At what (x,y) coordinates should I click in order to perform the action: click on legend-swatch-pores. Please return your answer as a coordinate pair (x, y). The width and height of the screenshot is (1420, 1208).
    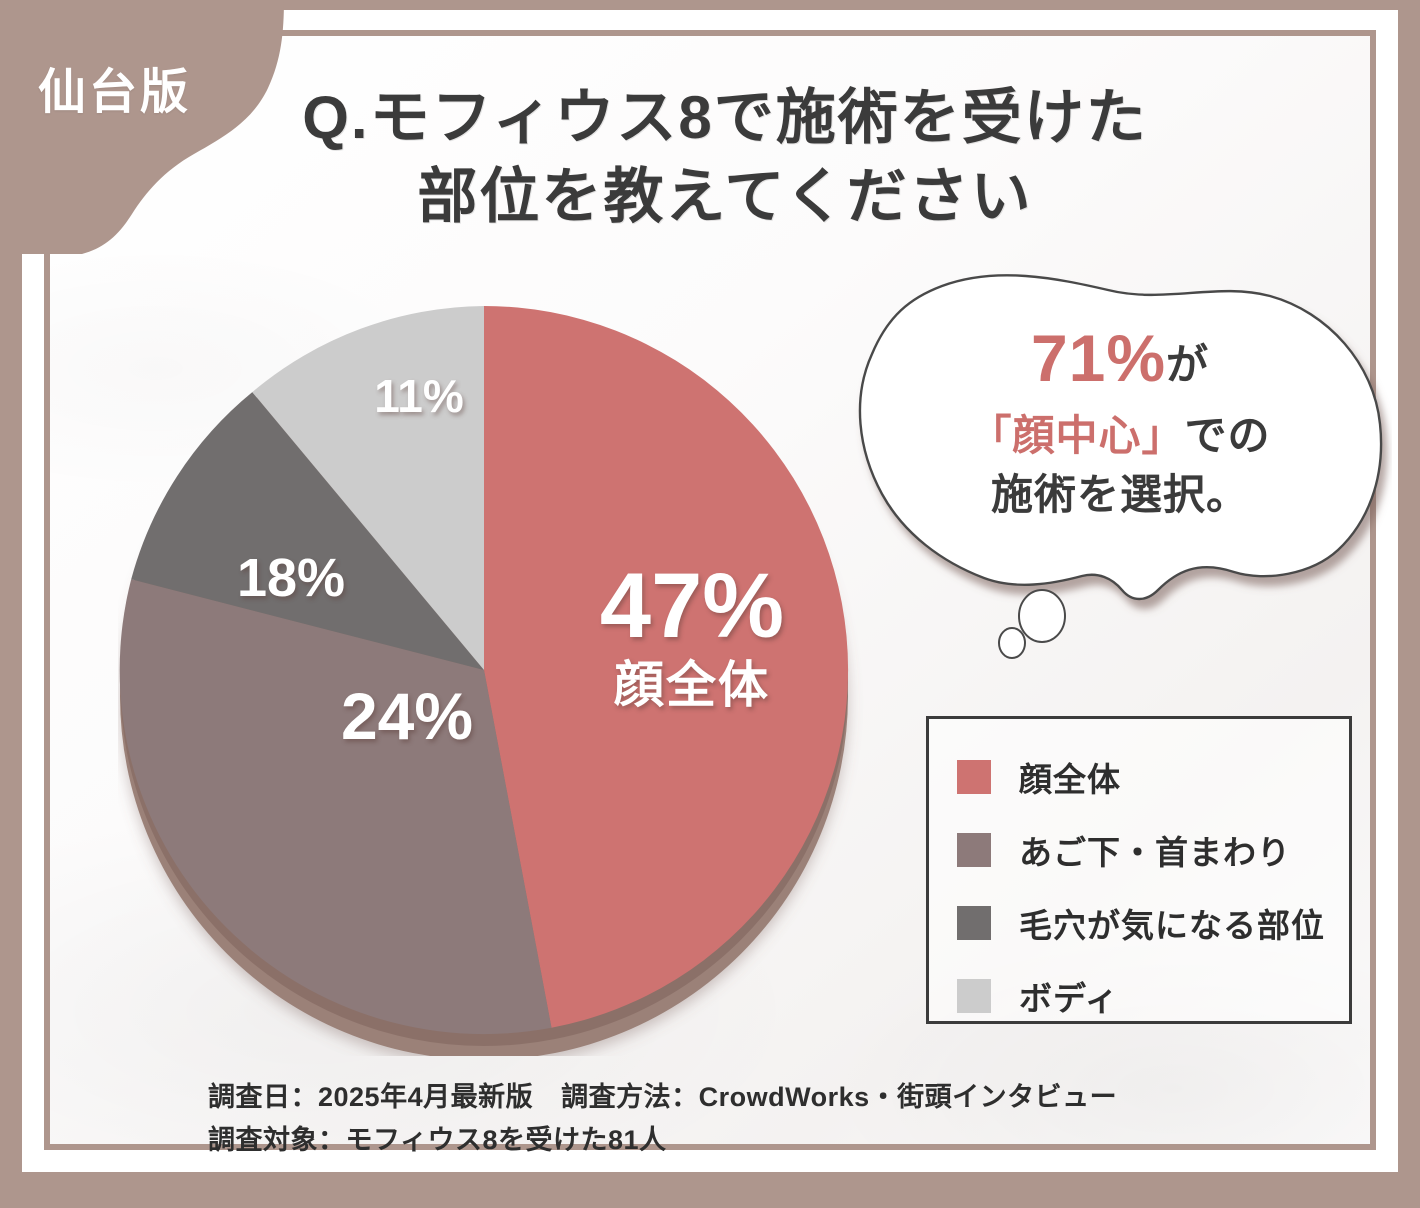
    Looking at the image, I should click on (974, 923).